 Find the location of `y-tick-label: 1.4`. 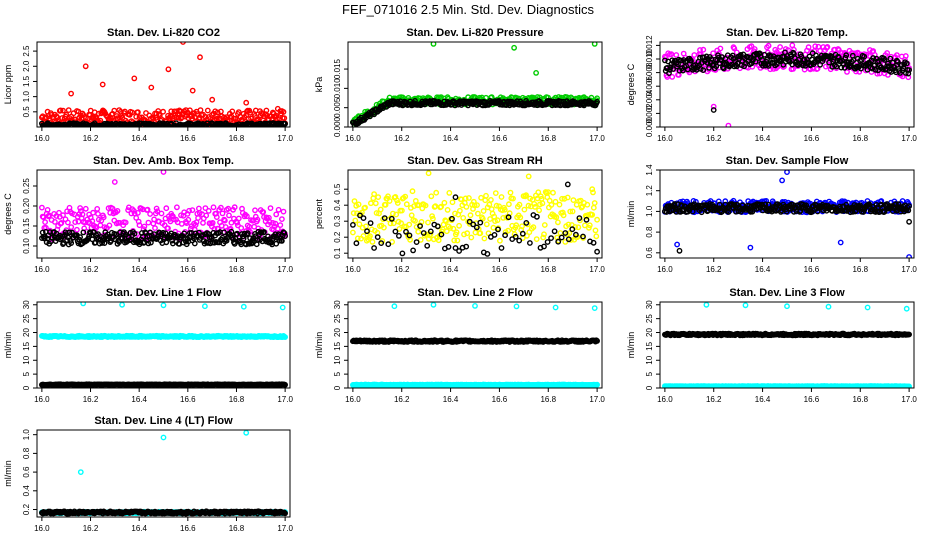

y-tick-label: 1.4 is located at coordinates (649, 170).